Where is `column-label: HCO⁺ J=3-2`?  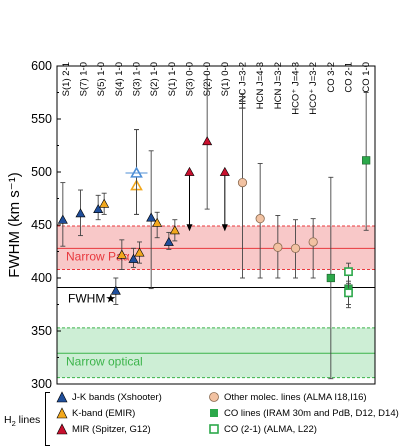 column-label: HCO⁺ J=3-2 is located at coordinates (313, 88).